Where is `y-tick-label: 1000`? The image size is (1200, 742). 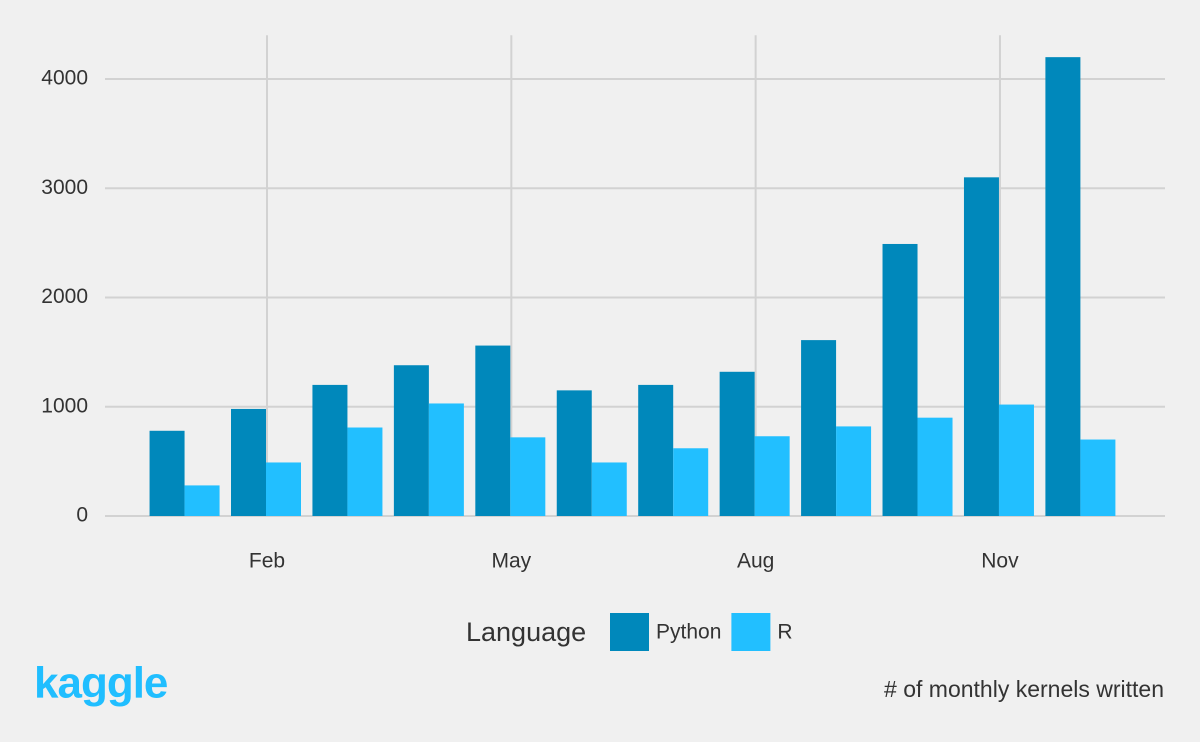 y-tick-label: 1000 is located at coordinates (64, 405).